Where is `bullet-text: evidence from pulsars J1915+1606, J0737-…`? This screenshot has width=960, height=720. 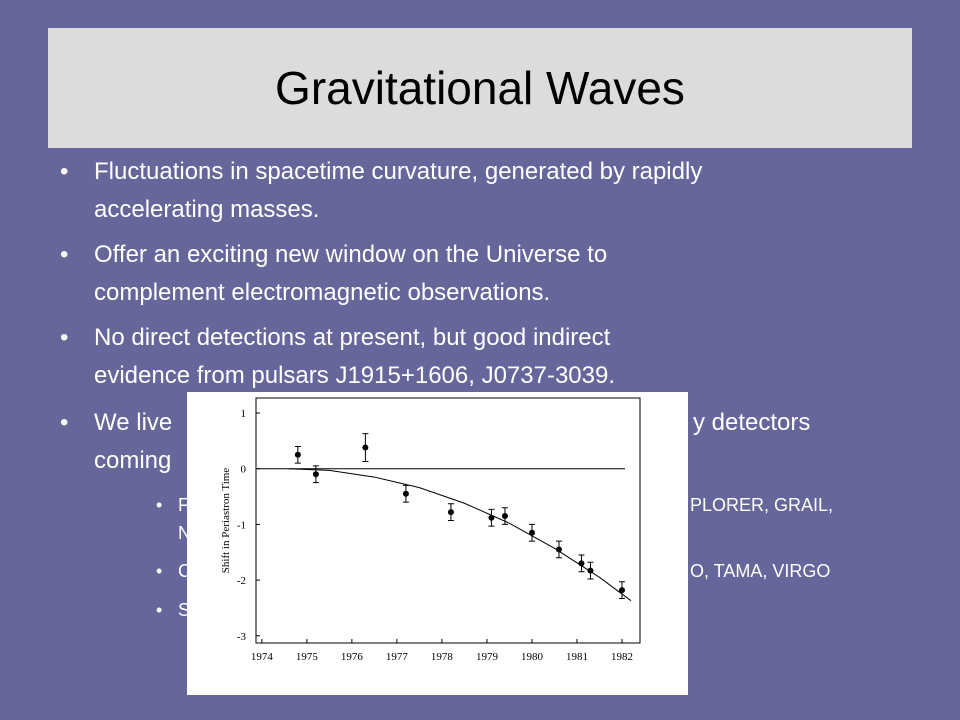 bullet-text: evidence from pulsars J1915+1606, J0737-… is located at coordinates (355, 375).